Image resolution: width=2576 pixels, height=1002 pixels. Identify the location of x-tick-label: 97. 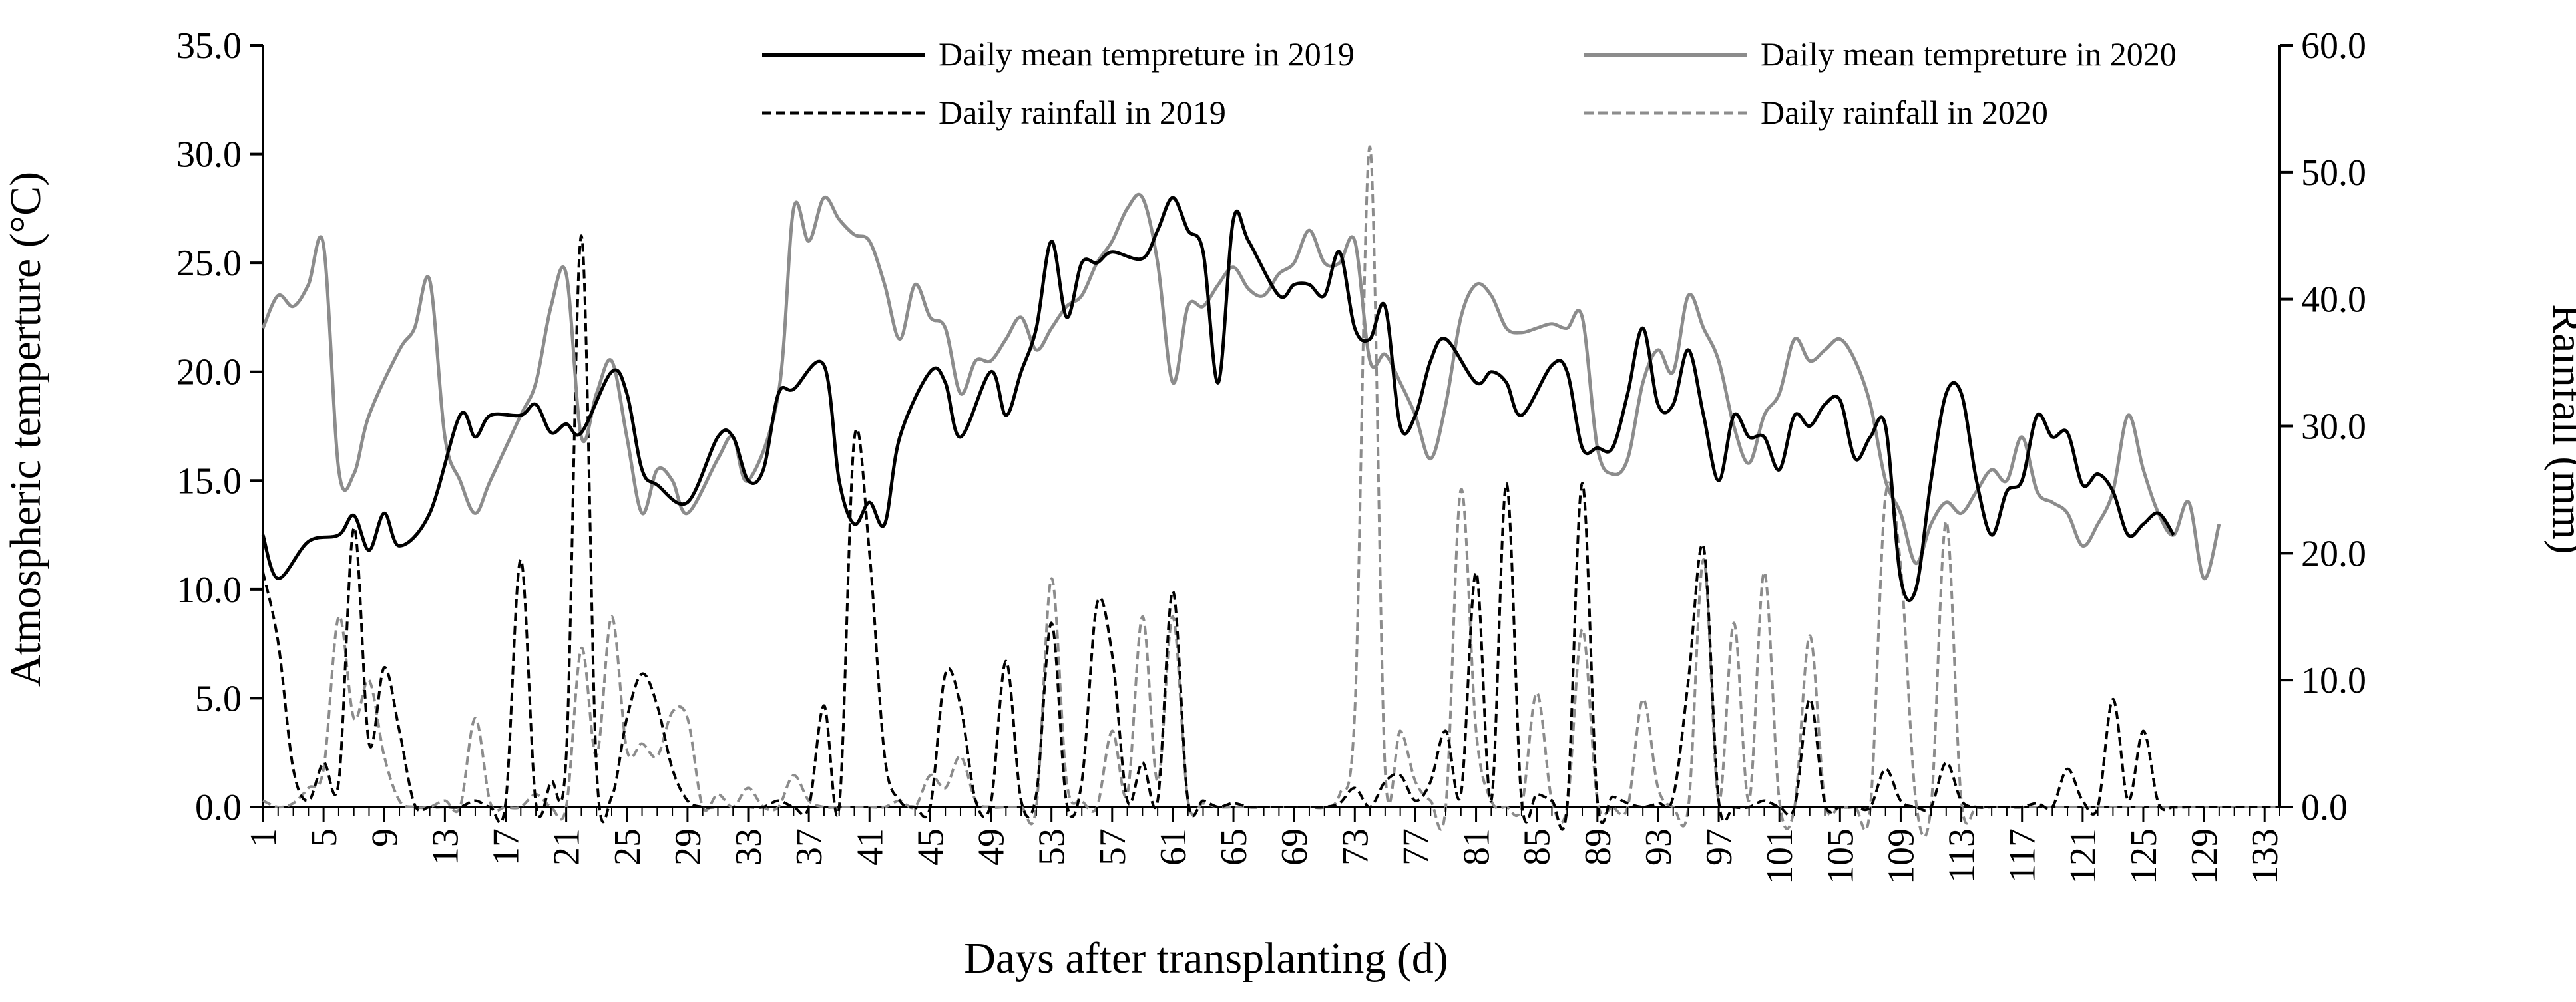
(1719, 847).